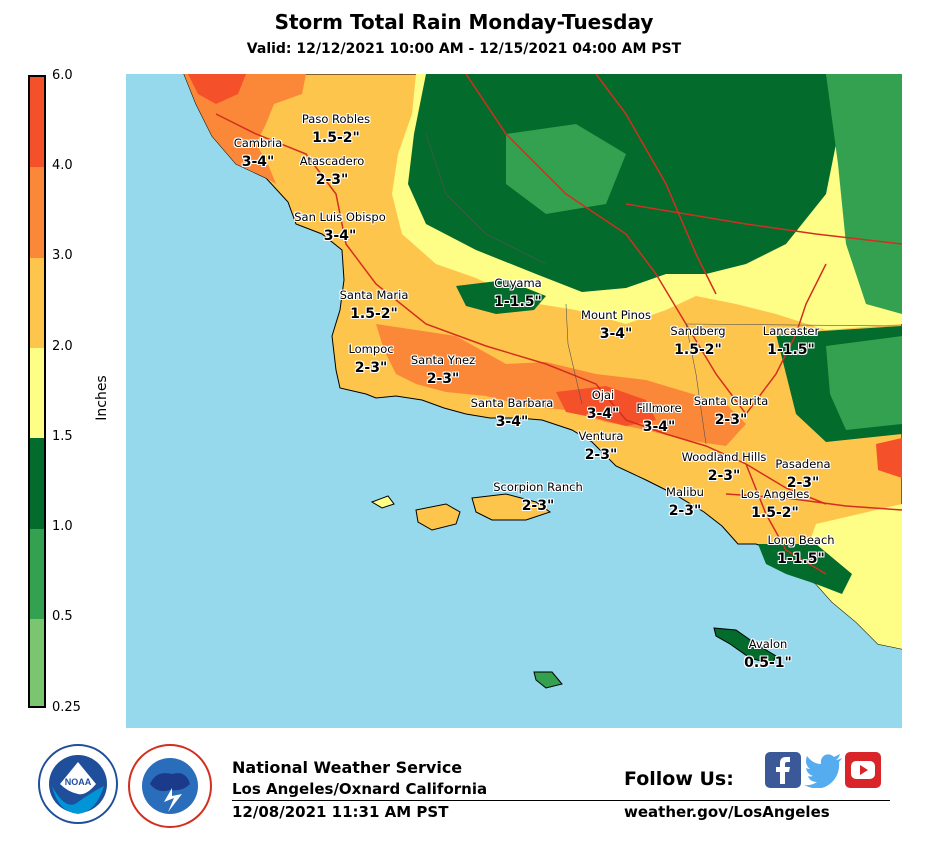  I want to click on county-line-kern-la, so click(793, 325).